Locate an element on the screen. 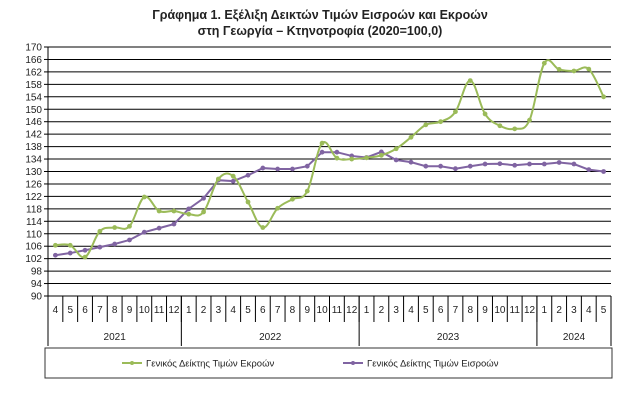  y-tick-label: 154 is located at coordinates (33, 97).